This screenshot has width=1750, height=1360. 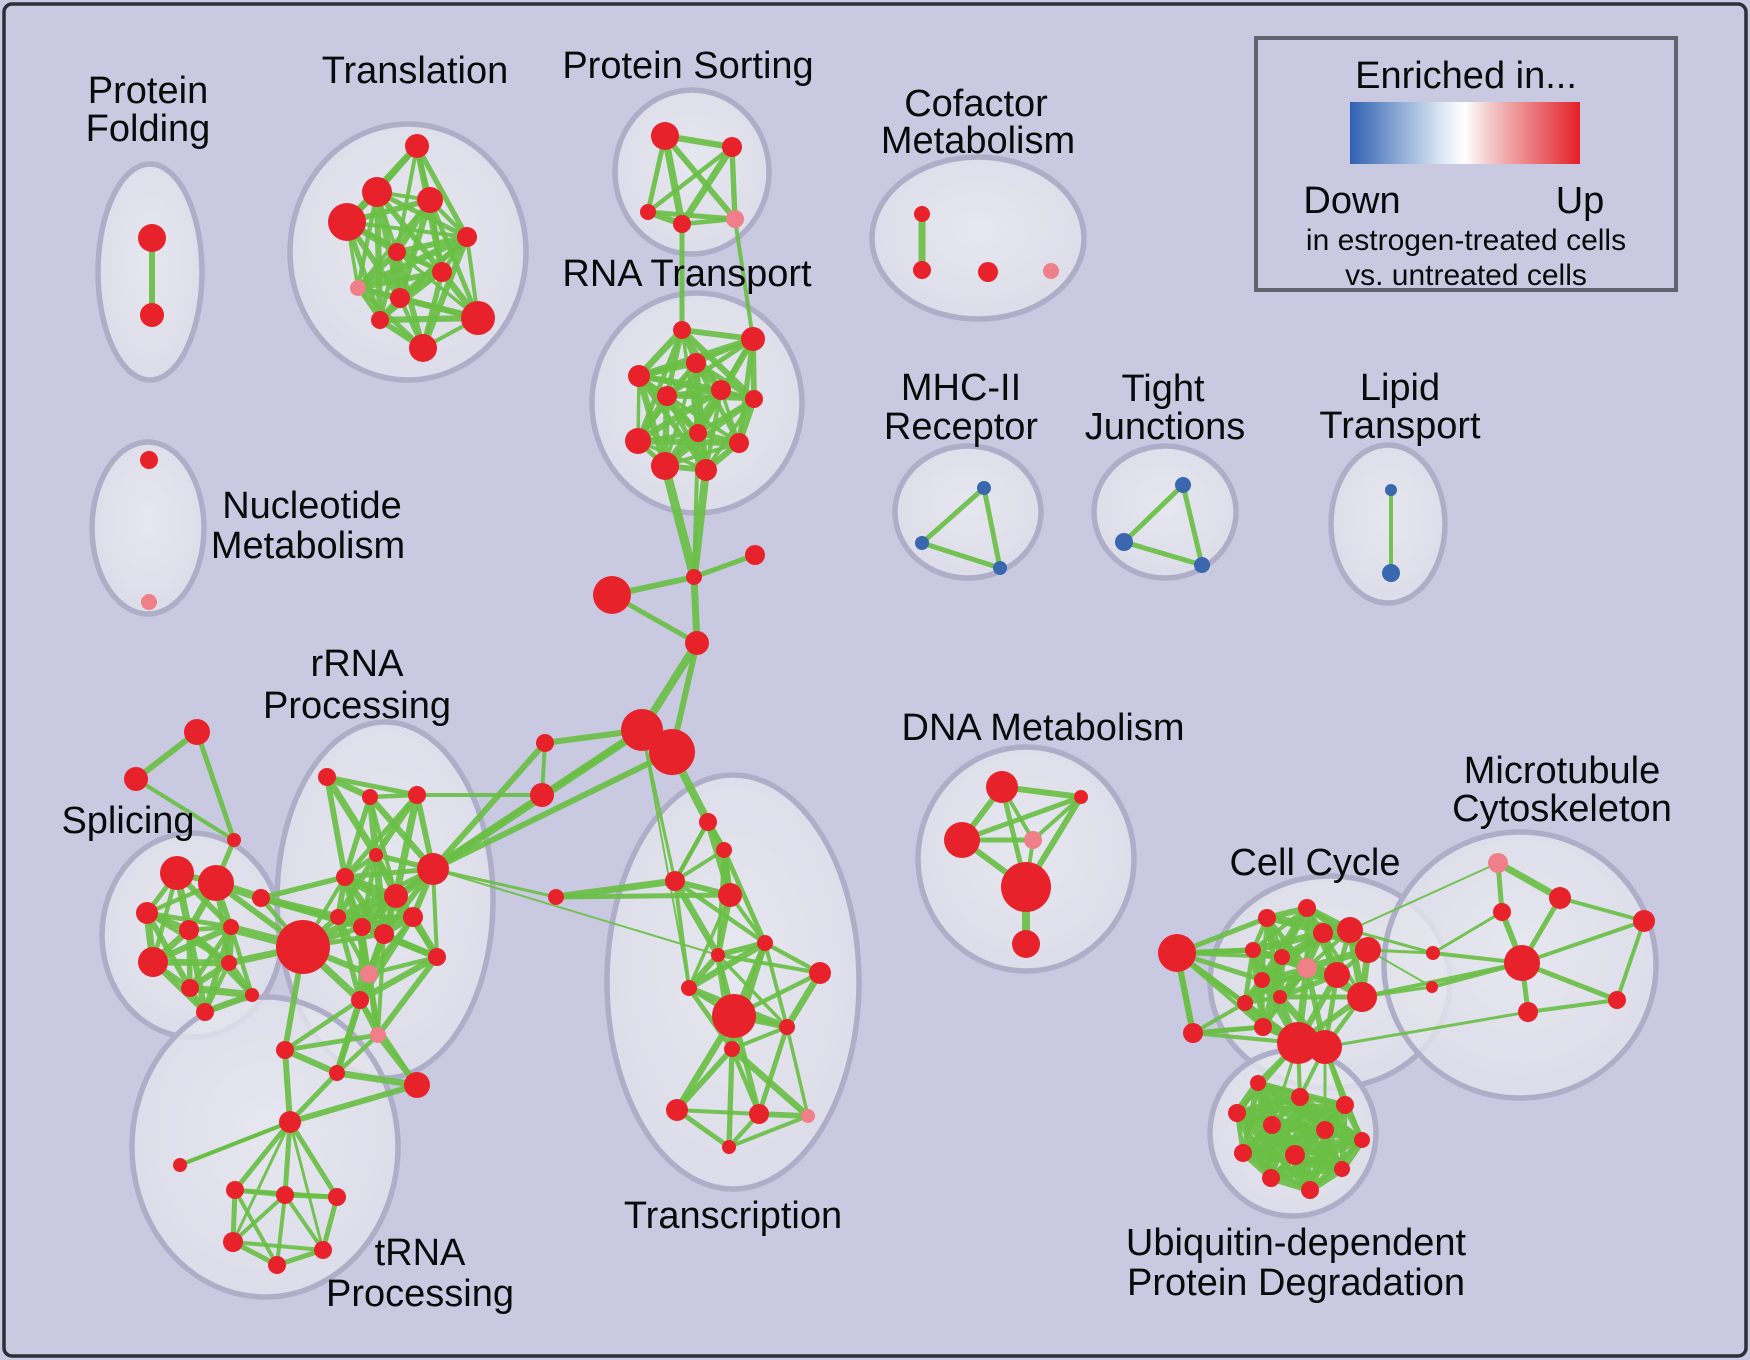 I want to click on cluster-label-lipid-transport: Lipid, so click(x=1400, y=388).